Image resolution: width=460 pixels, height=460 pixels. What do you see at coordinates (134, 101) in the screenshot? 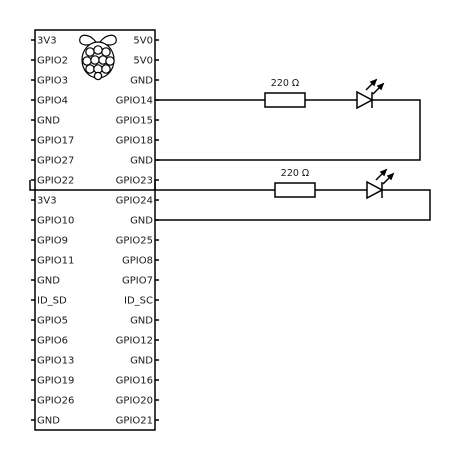
I see `right-pin-label-gpio14: GPIO14` at bounding box center [134, 101].